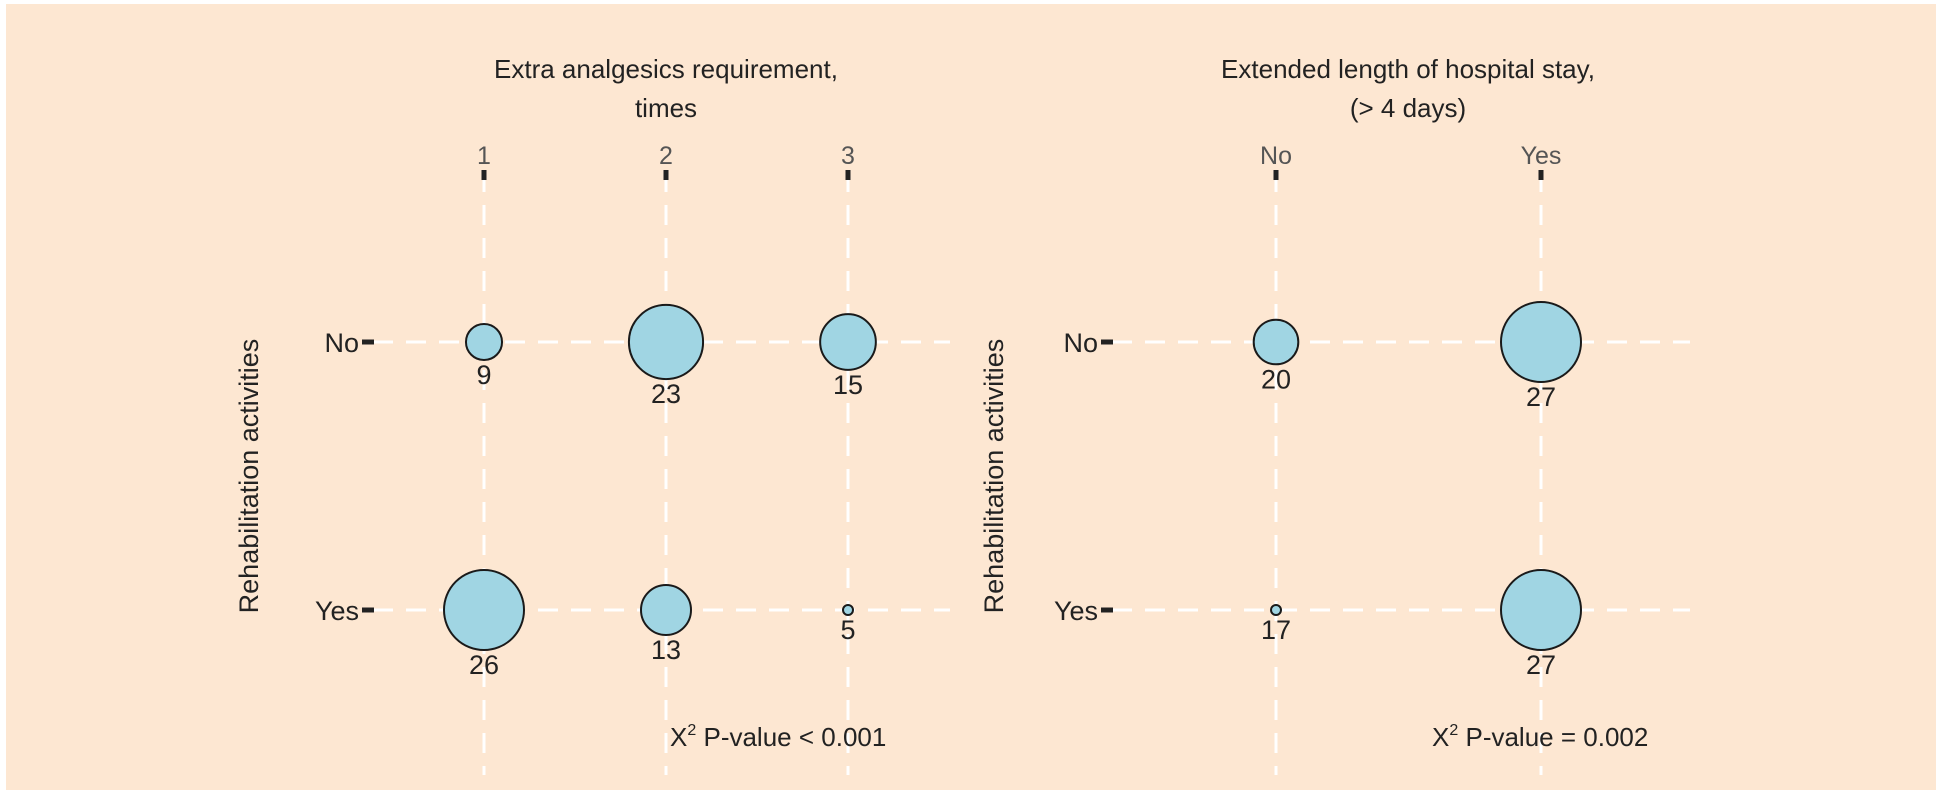  I want to click on bubble-value-label: 13, so click(666, 650).